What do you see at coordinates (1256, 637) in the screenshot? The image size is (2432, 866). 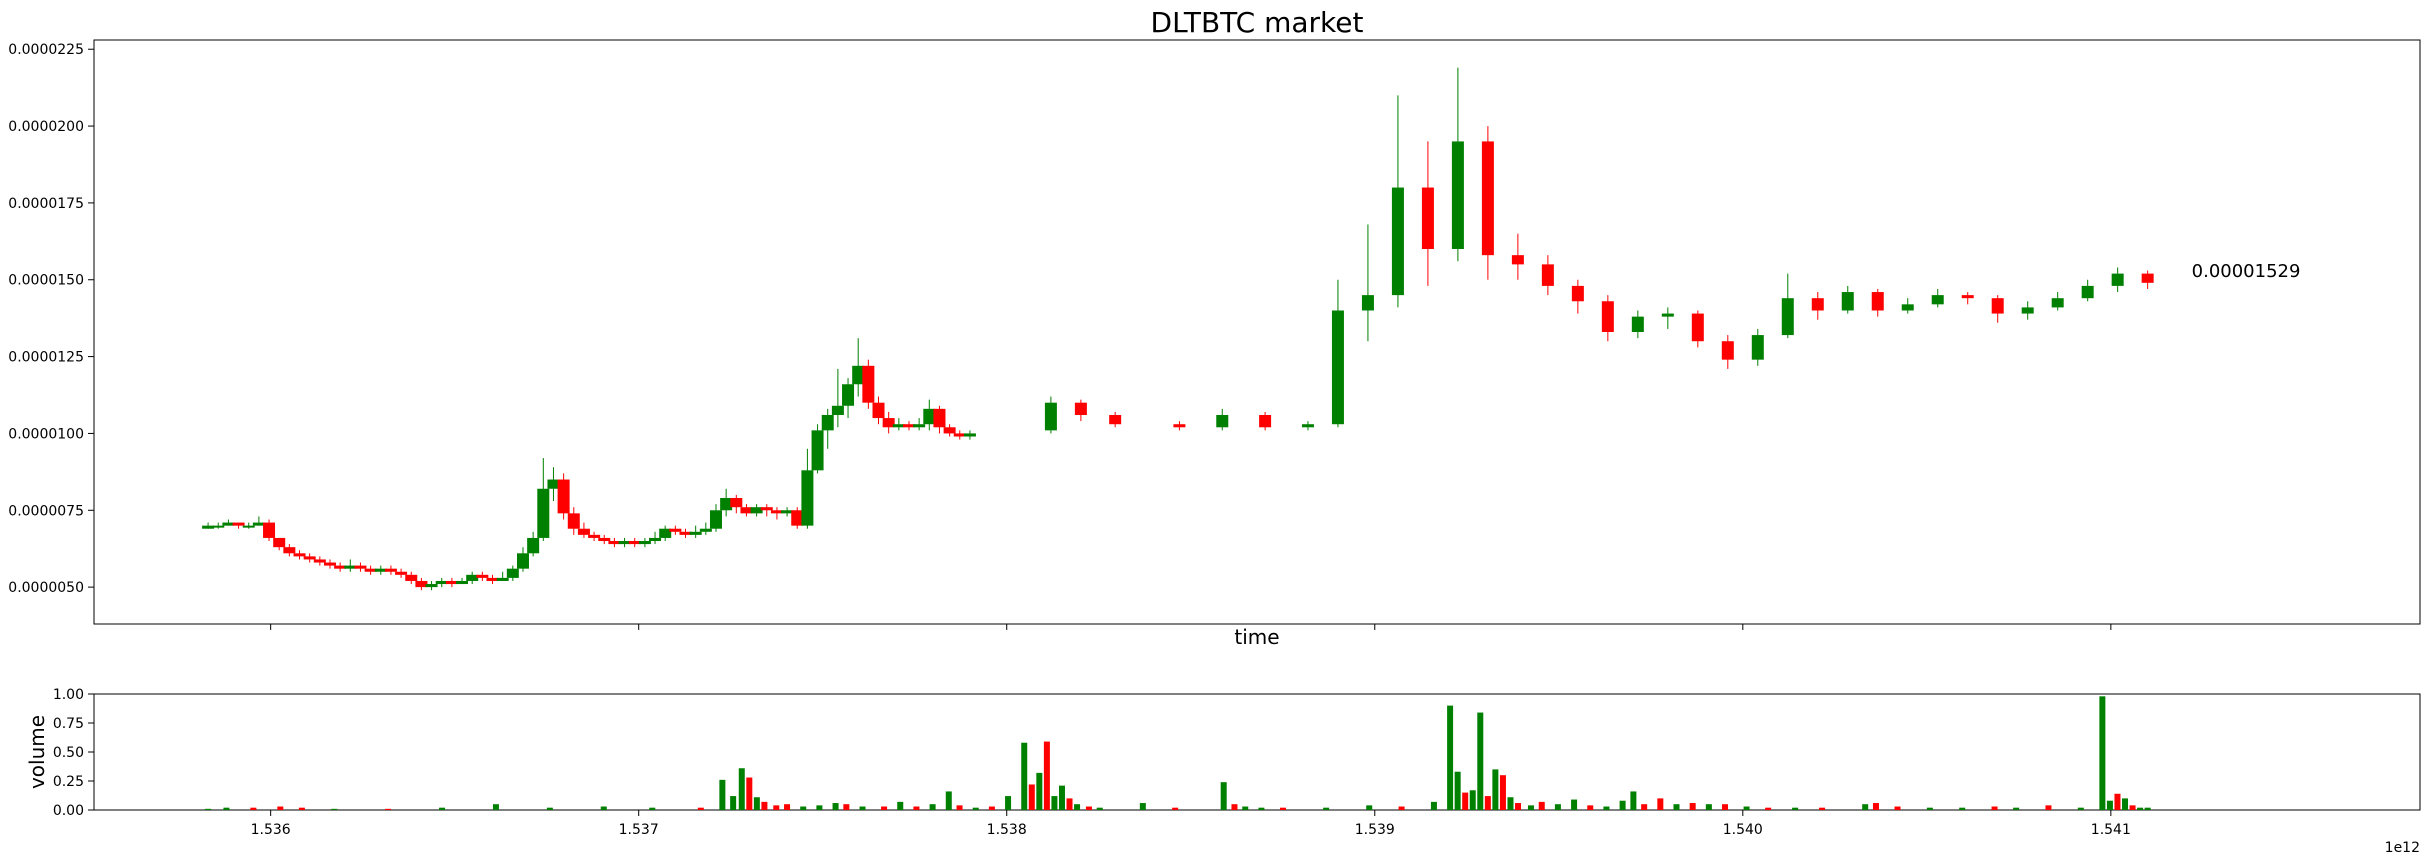 I see `x-axis-title: time` at bounding box center [1256, 637].